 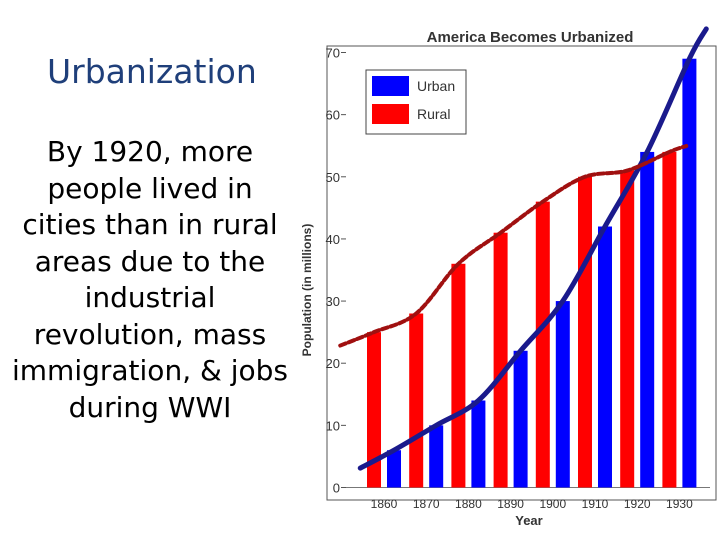 I want to click on y-tick-label: 0, so click(x=336, y=488).